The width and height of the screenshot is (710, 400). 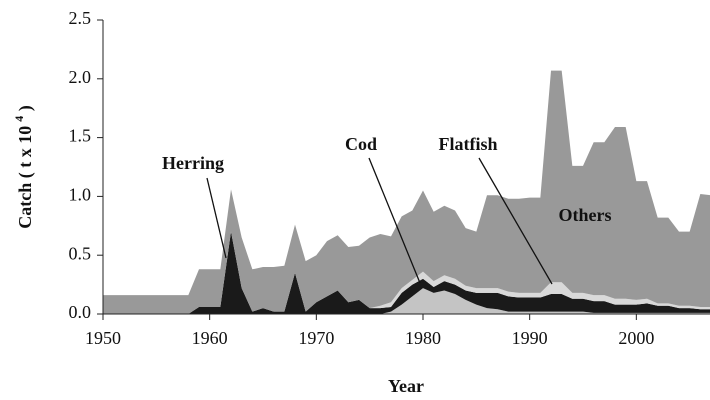 What do you see at coordinates (80, 253) in the screenshot?
I see `y-tick-label: 0.5` at bounding box center [80, 253].